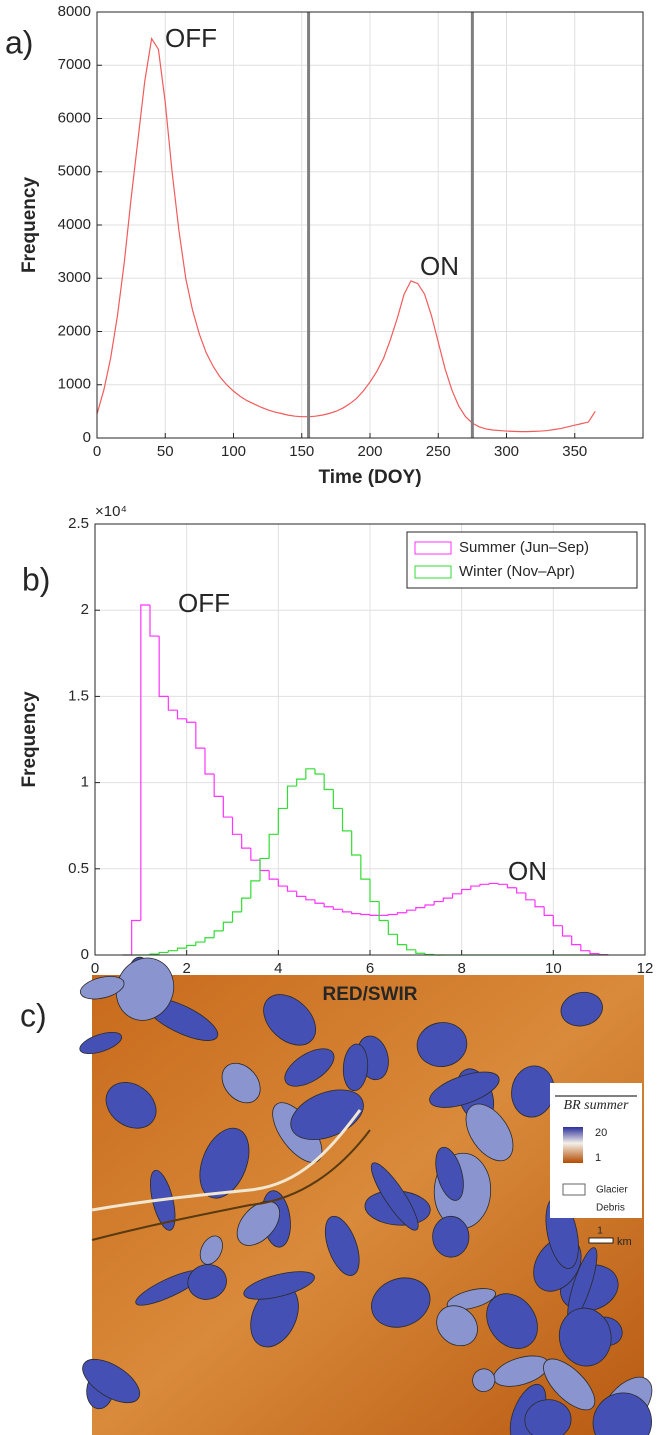 This screenshot has width=669, height=1435. I want to click on scale-value: 1, so click(600, 1231).